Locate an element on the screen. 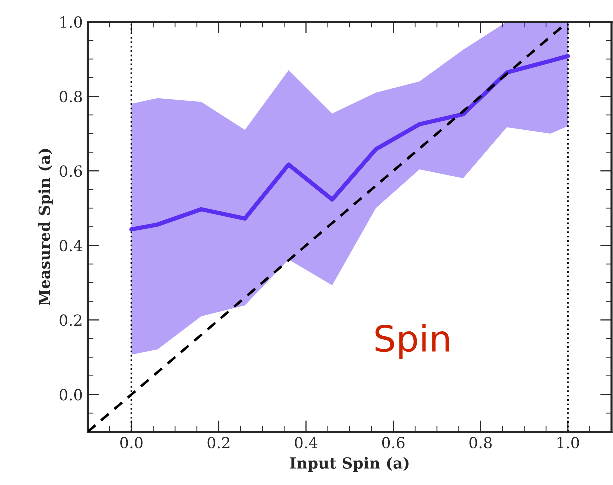  x-tick-label: 0.6 is located at coordinates (393, 443).